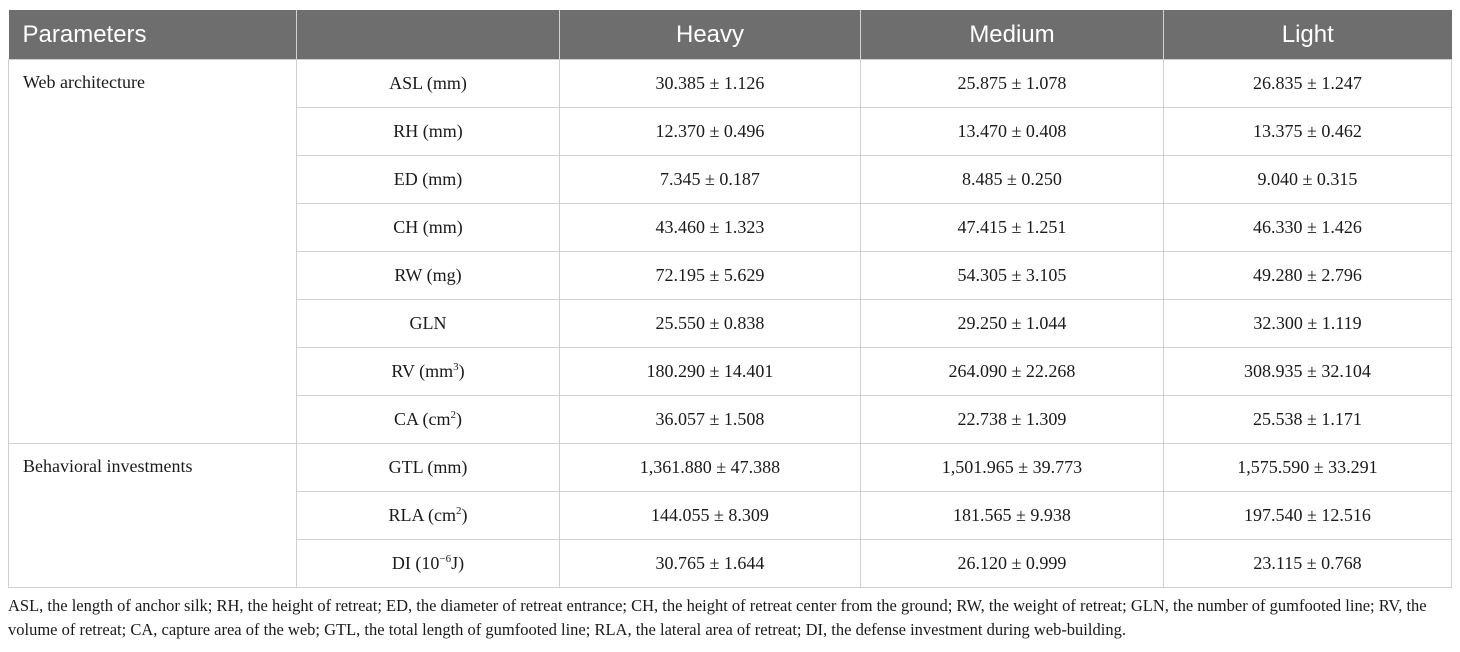 This screenshot has height=652, width=1460. Describe the element at coordinates (456, 367) in the screenshot. I see `parameter-unit-exponent: 3` at that location.